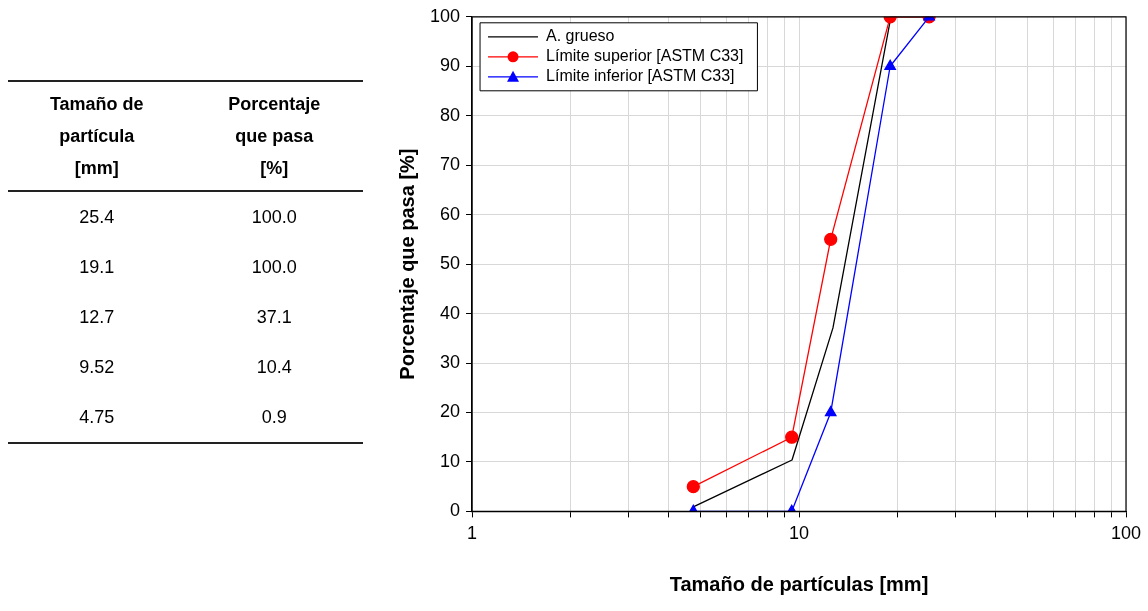  I want to click on y-tick-label: 10, so click(450, 460).